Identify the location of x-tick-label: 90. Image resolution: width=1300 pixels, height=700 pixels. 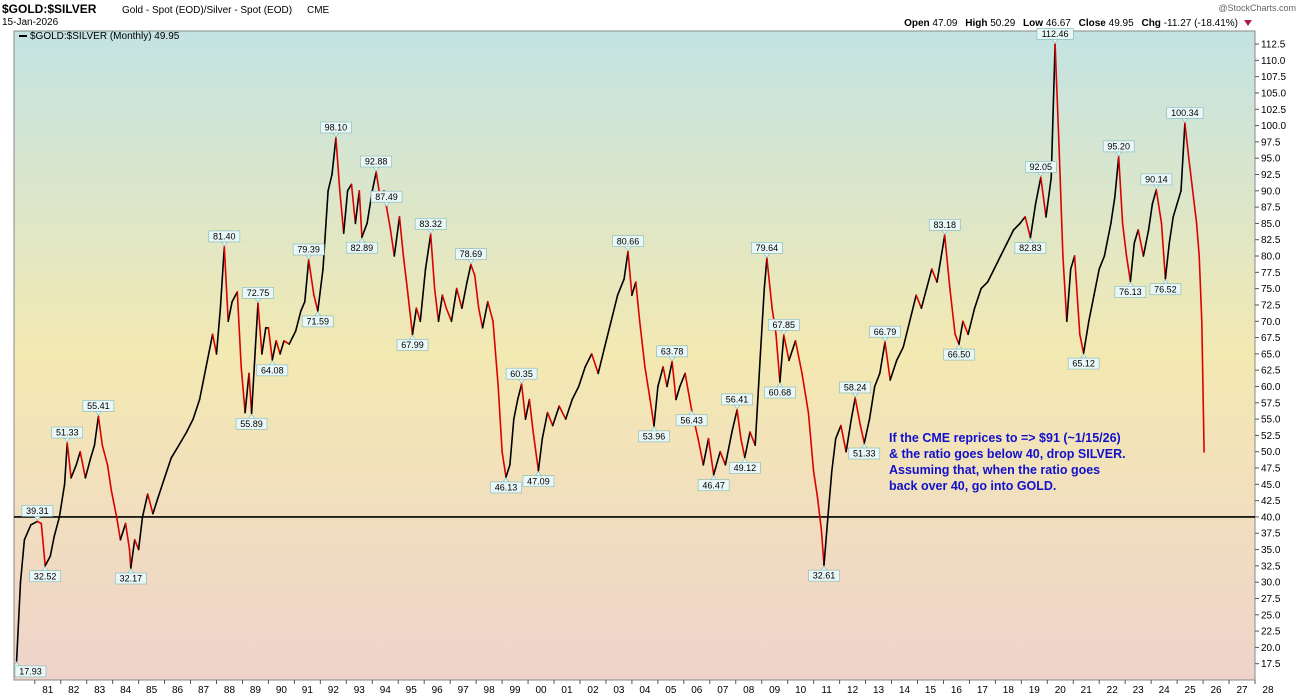
(282, 690).